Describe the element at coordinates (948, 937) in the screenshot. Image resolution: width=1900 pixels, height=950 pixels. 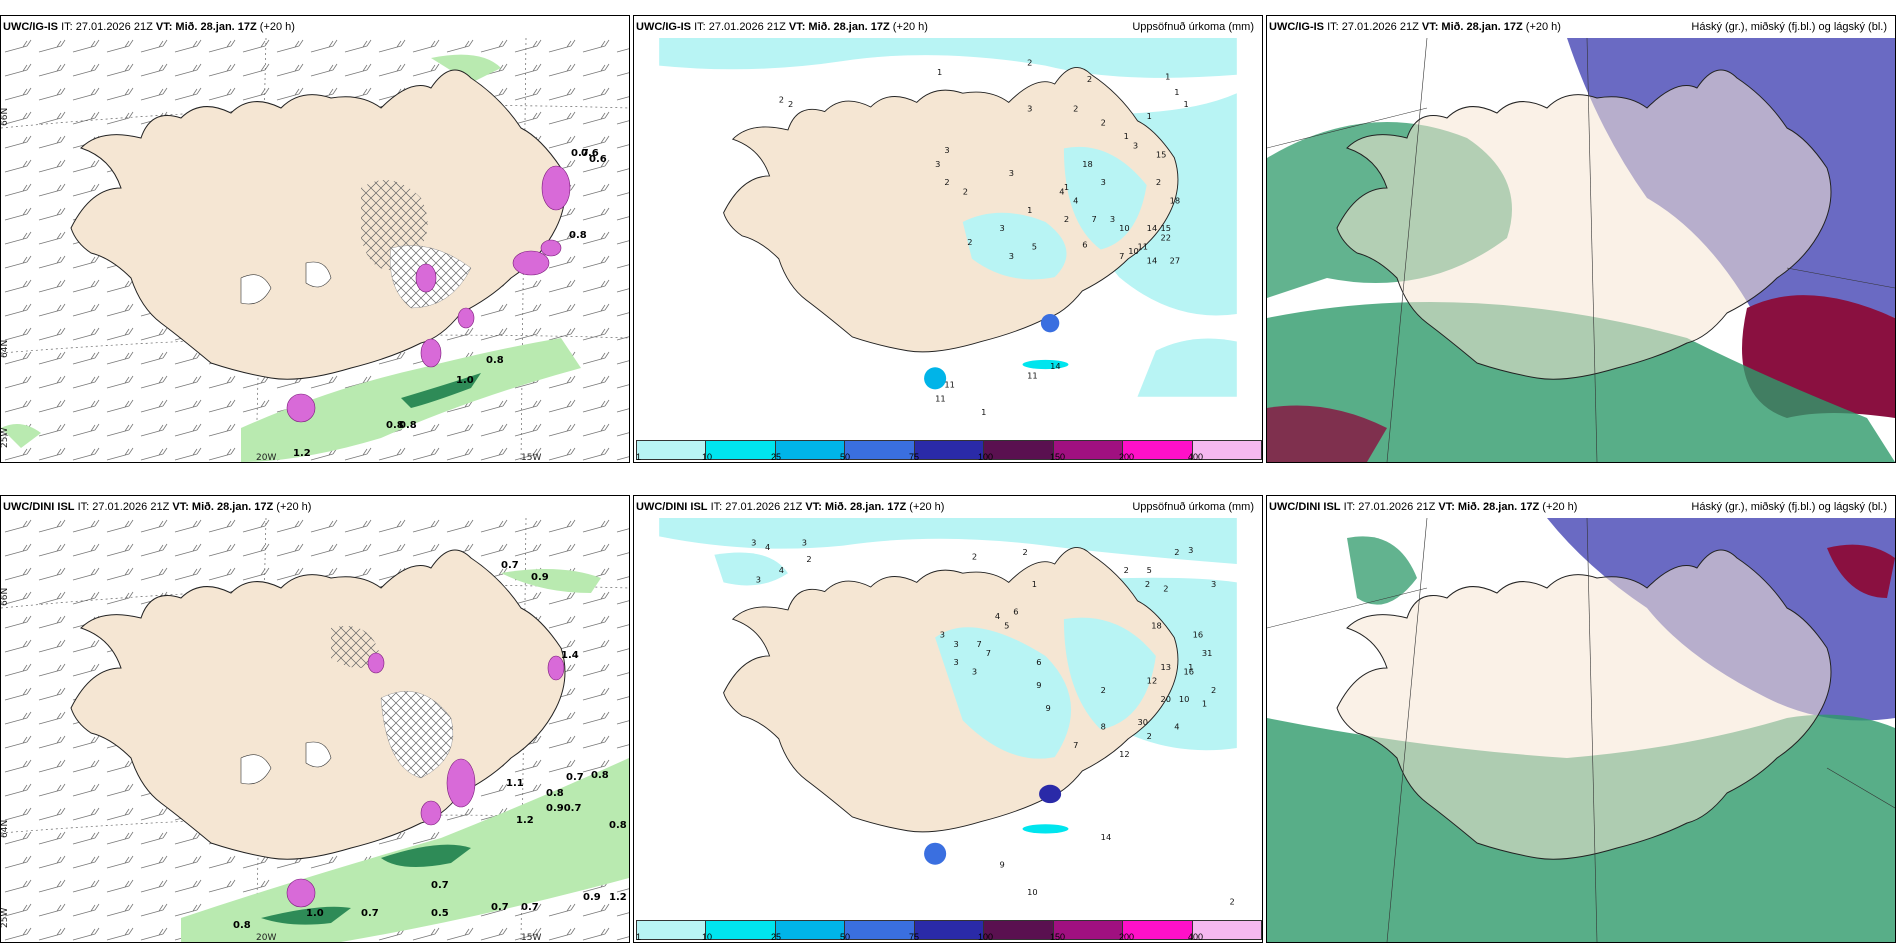
I see `colorbar-labels: 1 10 25 50 75 100 150 200 400` at that location.